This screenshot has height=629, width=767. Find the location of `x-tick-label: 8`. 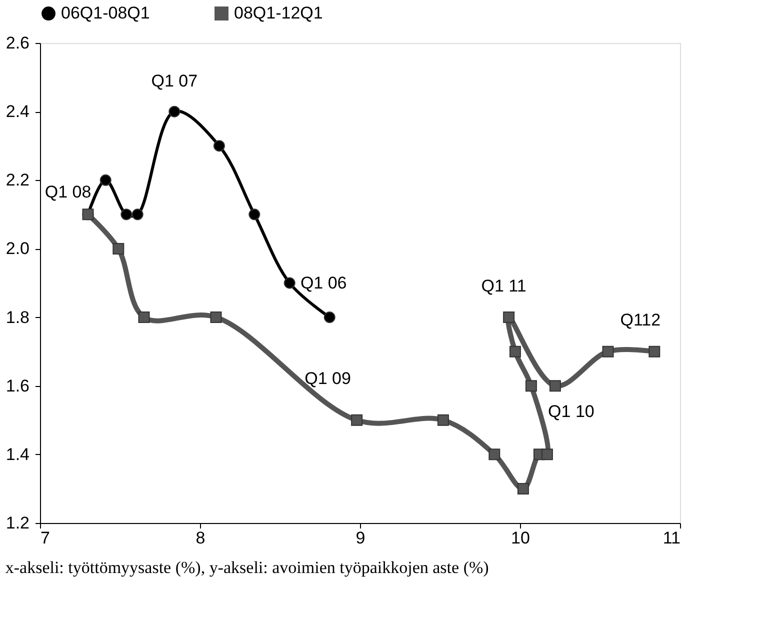

x-tick-label: 8 is located at coordinates (201, 538).